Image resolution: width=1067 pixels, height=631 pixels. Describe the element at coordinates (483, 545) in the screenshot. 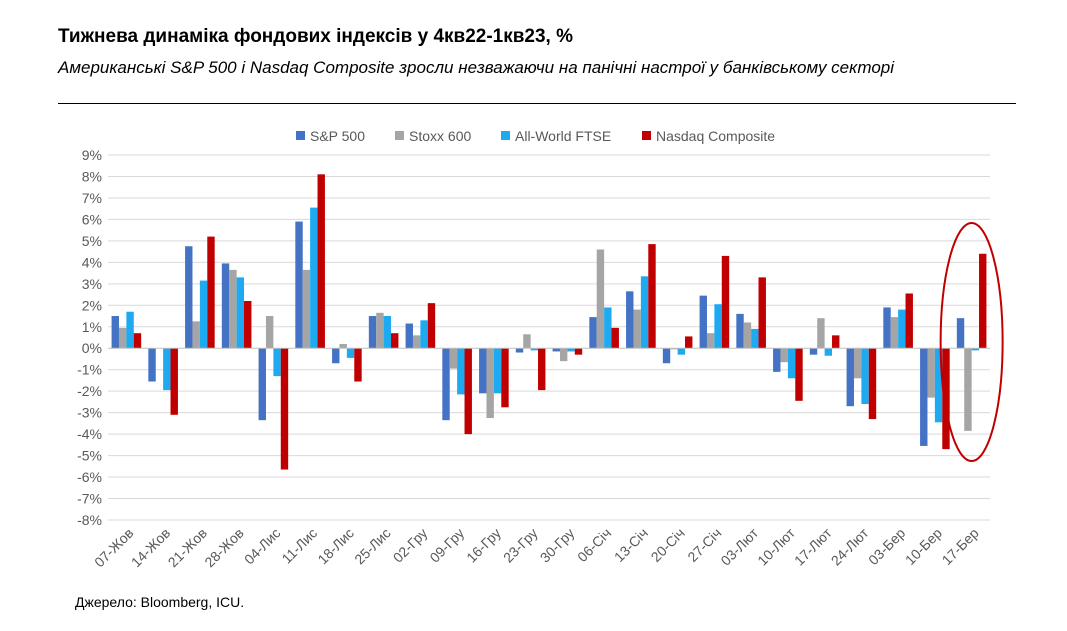

I see `x-tick-label: 16-Гру` at that location.